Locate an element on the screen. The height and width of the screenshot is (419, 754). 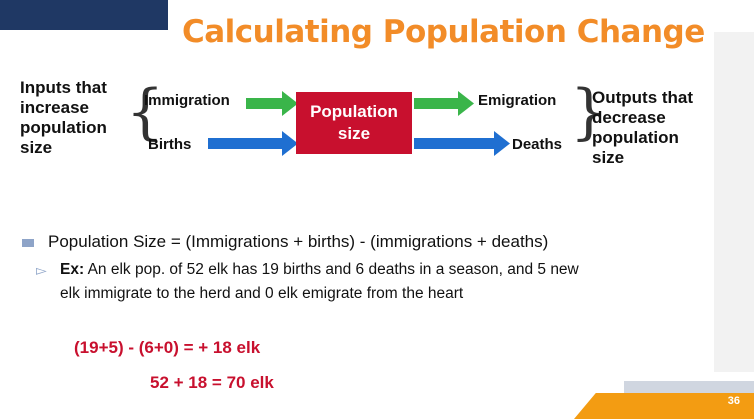
emigration-label: Emigration is located at coordinates (517, 100).